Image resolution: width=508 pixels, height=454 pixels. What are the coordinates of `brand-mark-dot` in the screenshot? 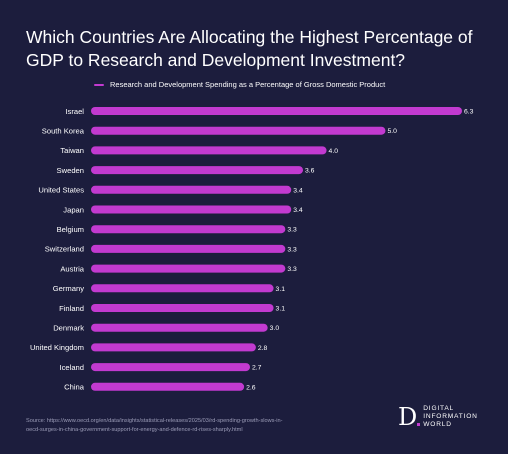 It's located at (419, 424).